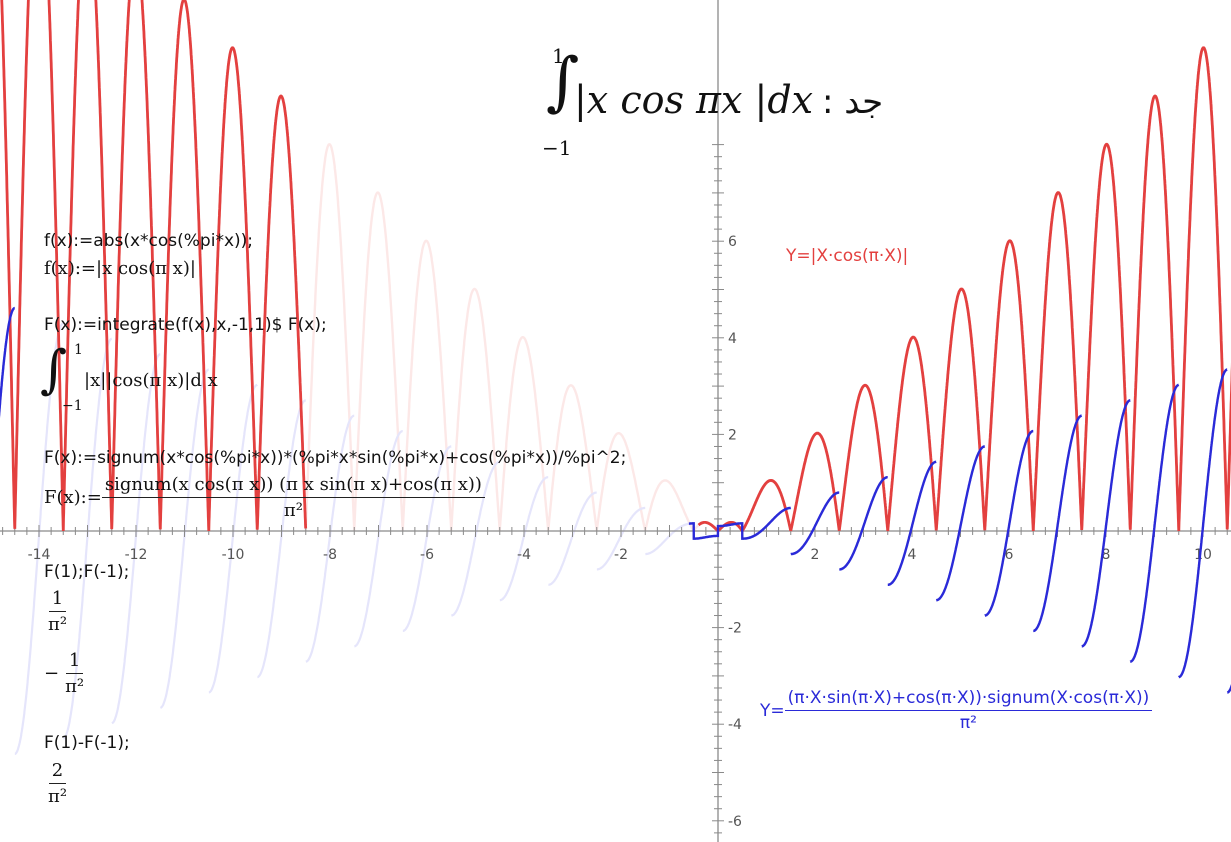 The width and height of the screenshot is (1231, 842). I want to click on x-tick-label: -4, so click(524, 555).